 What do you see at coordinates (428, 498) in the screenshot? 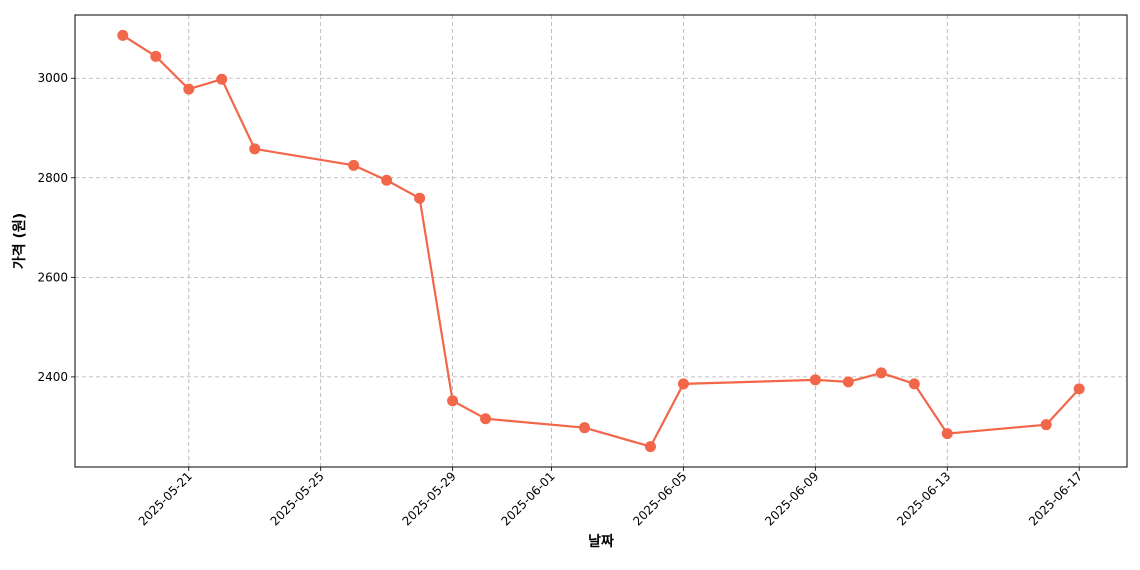
I see `x-tick-label: 2025-05-29` at bounding box center [428, 498].